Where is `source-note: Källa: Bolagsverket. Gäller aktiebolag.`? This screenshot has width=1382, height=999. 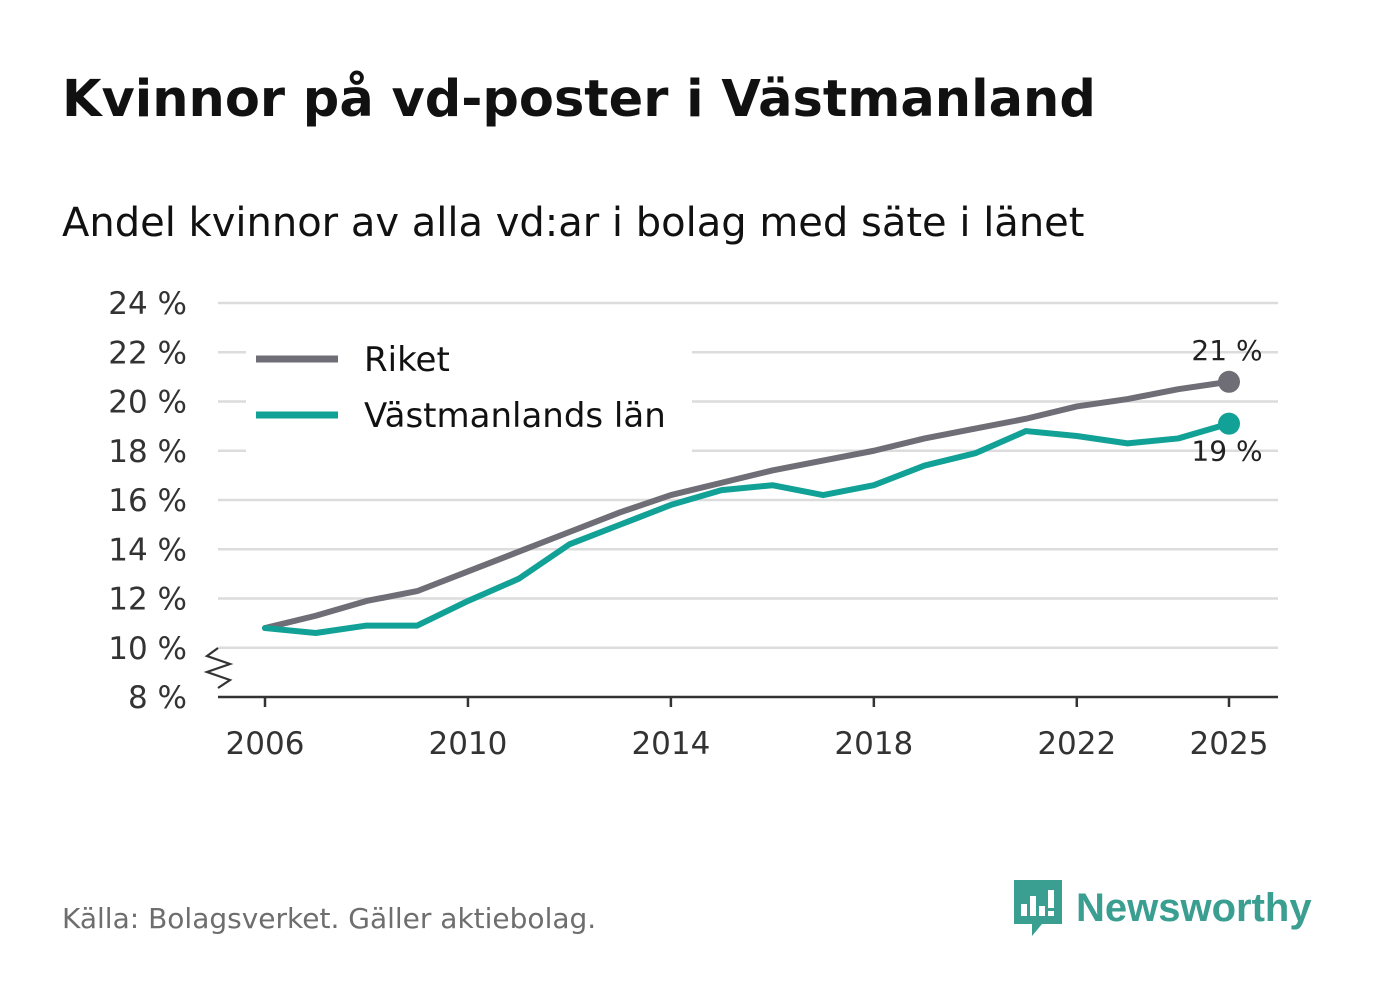 source-note: Källa: Bolagsverket. Gäller aktiebolag. is located at coordinates (329, 918).